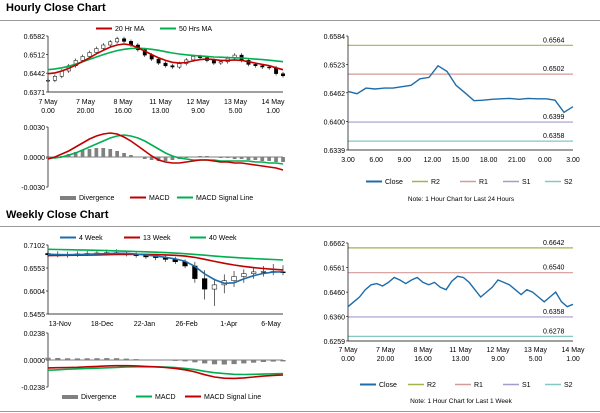 The width and height of the screenshot is (600, 413). Describe the element at coordinates (236, 111) in the screenshot. I see `hourly-price-xtick-time: 5.00` at that location.